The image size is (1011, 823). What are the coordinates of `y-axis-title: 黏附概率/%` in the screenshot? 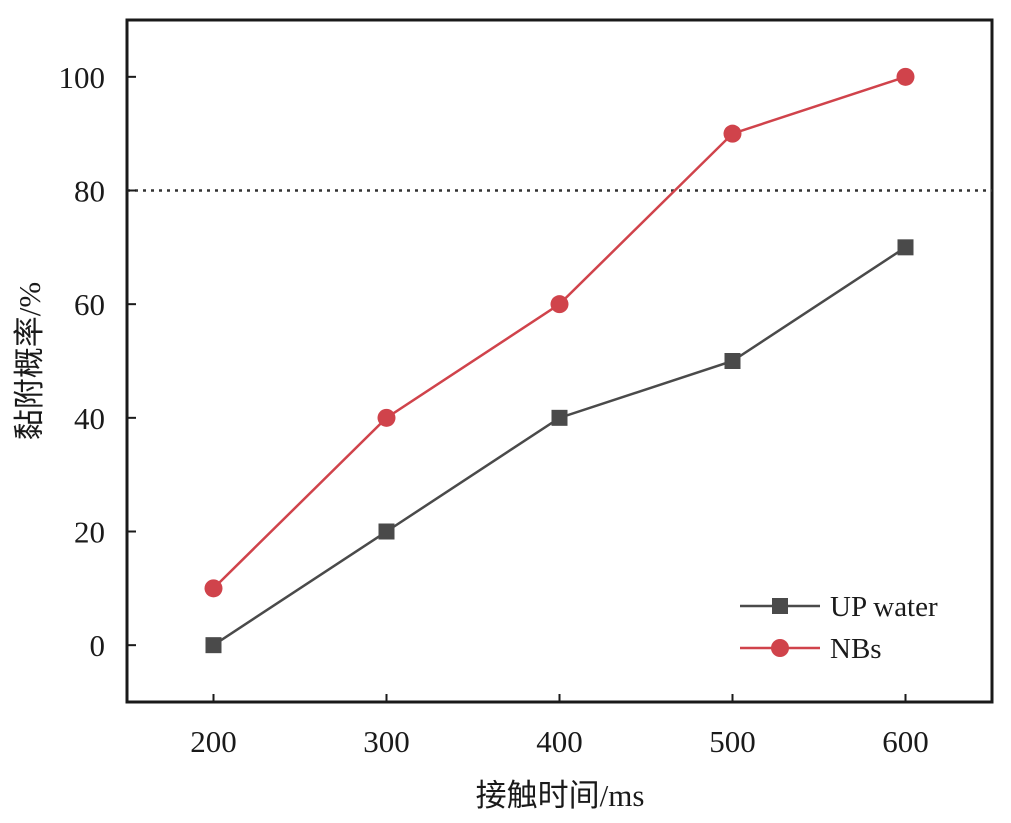 It's located at (29, 361).